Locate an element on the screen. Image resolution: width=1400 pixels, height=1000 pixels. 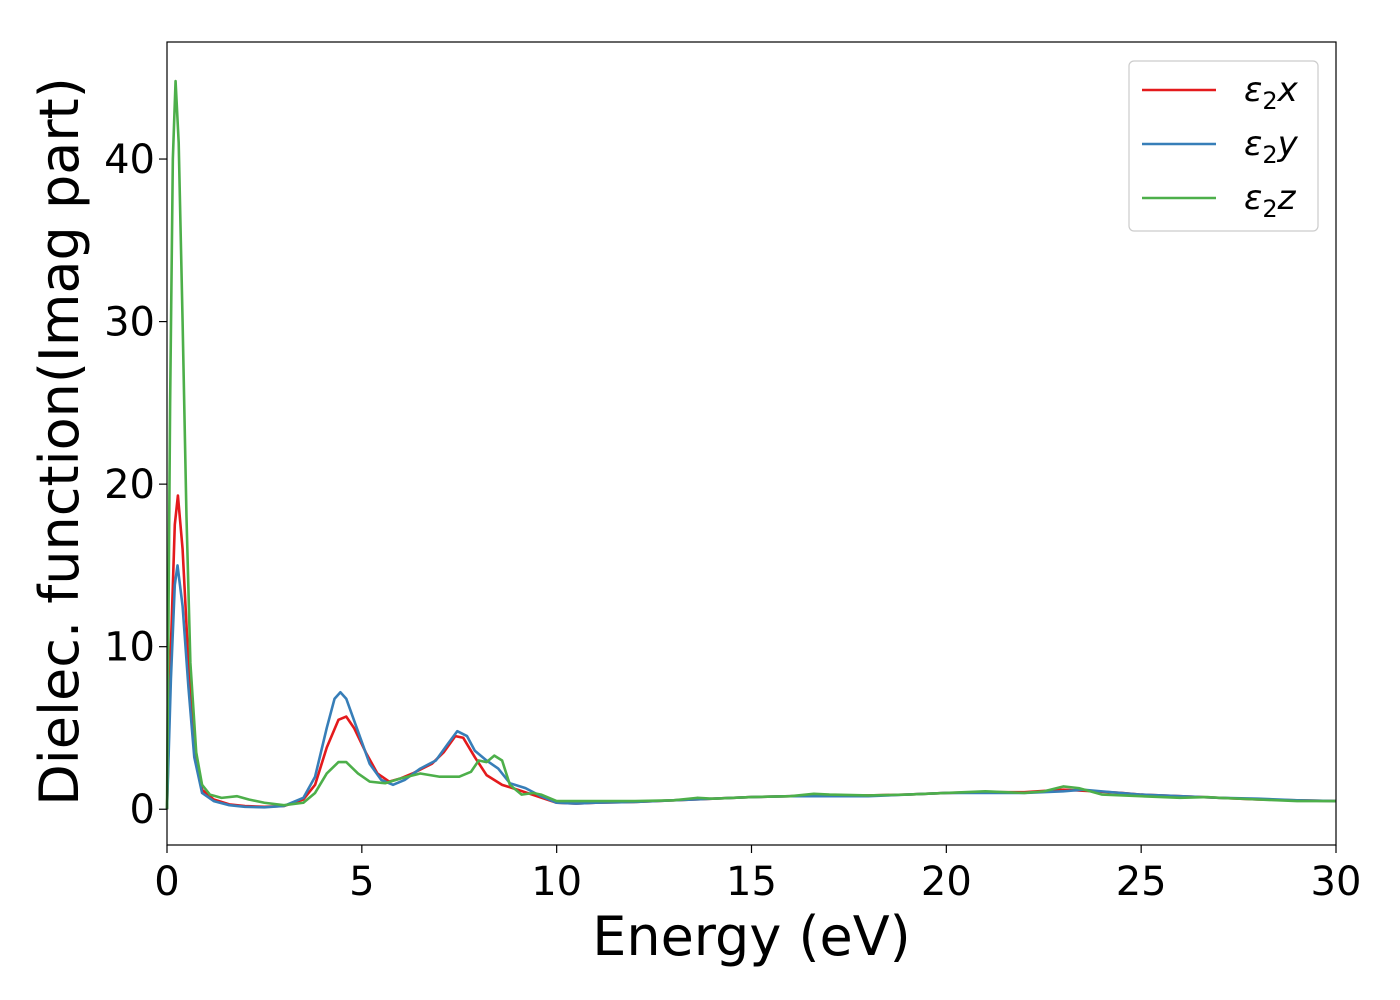
y-tick-label: 30 is located at coordinates (129, 323).